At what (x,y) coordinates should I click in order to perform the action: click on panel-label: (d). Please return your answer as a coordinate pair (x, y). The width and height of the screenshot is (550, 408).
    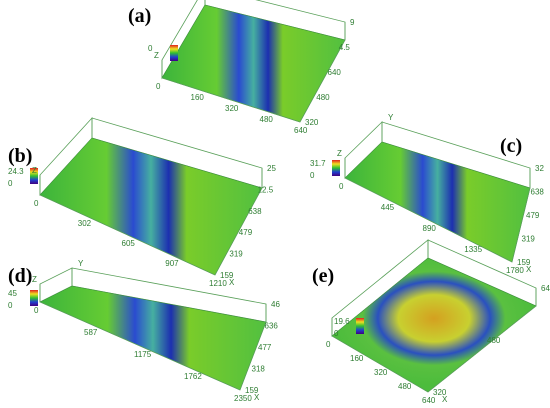
    Looking at the image, I should click on (20, 276).